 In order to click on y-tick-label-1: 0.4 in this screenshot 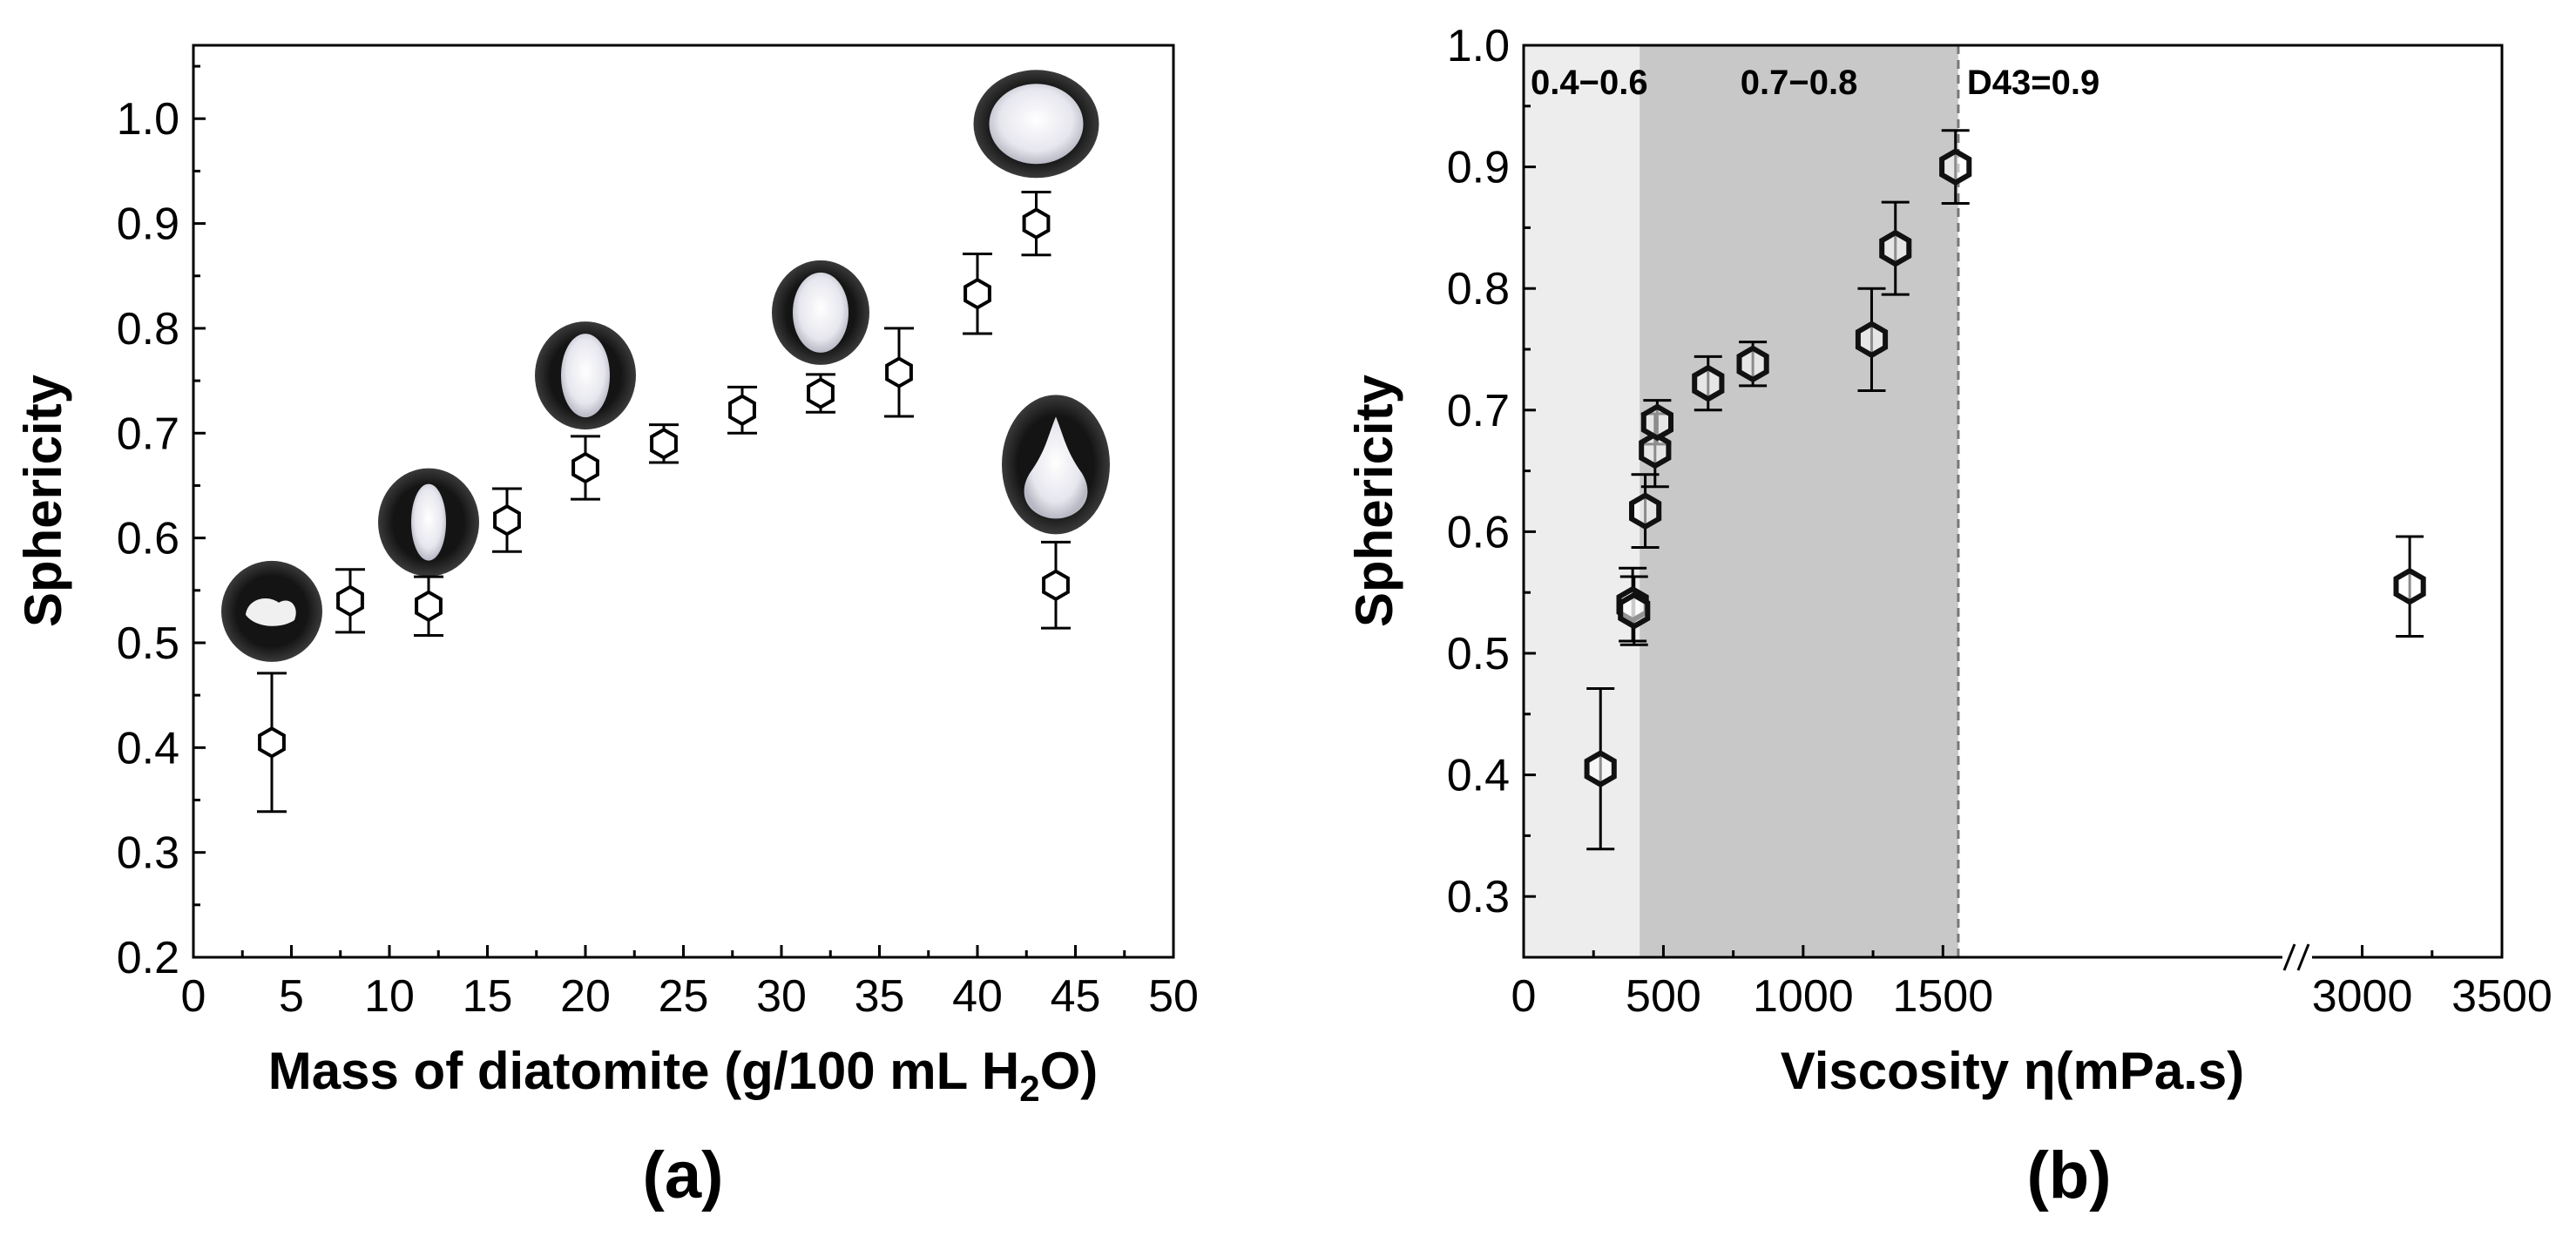, I will do `click(1478, 776)`.